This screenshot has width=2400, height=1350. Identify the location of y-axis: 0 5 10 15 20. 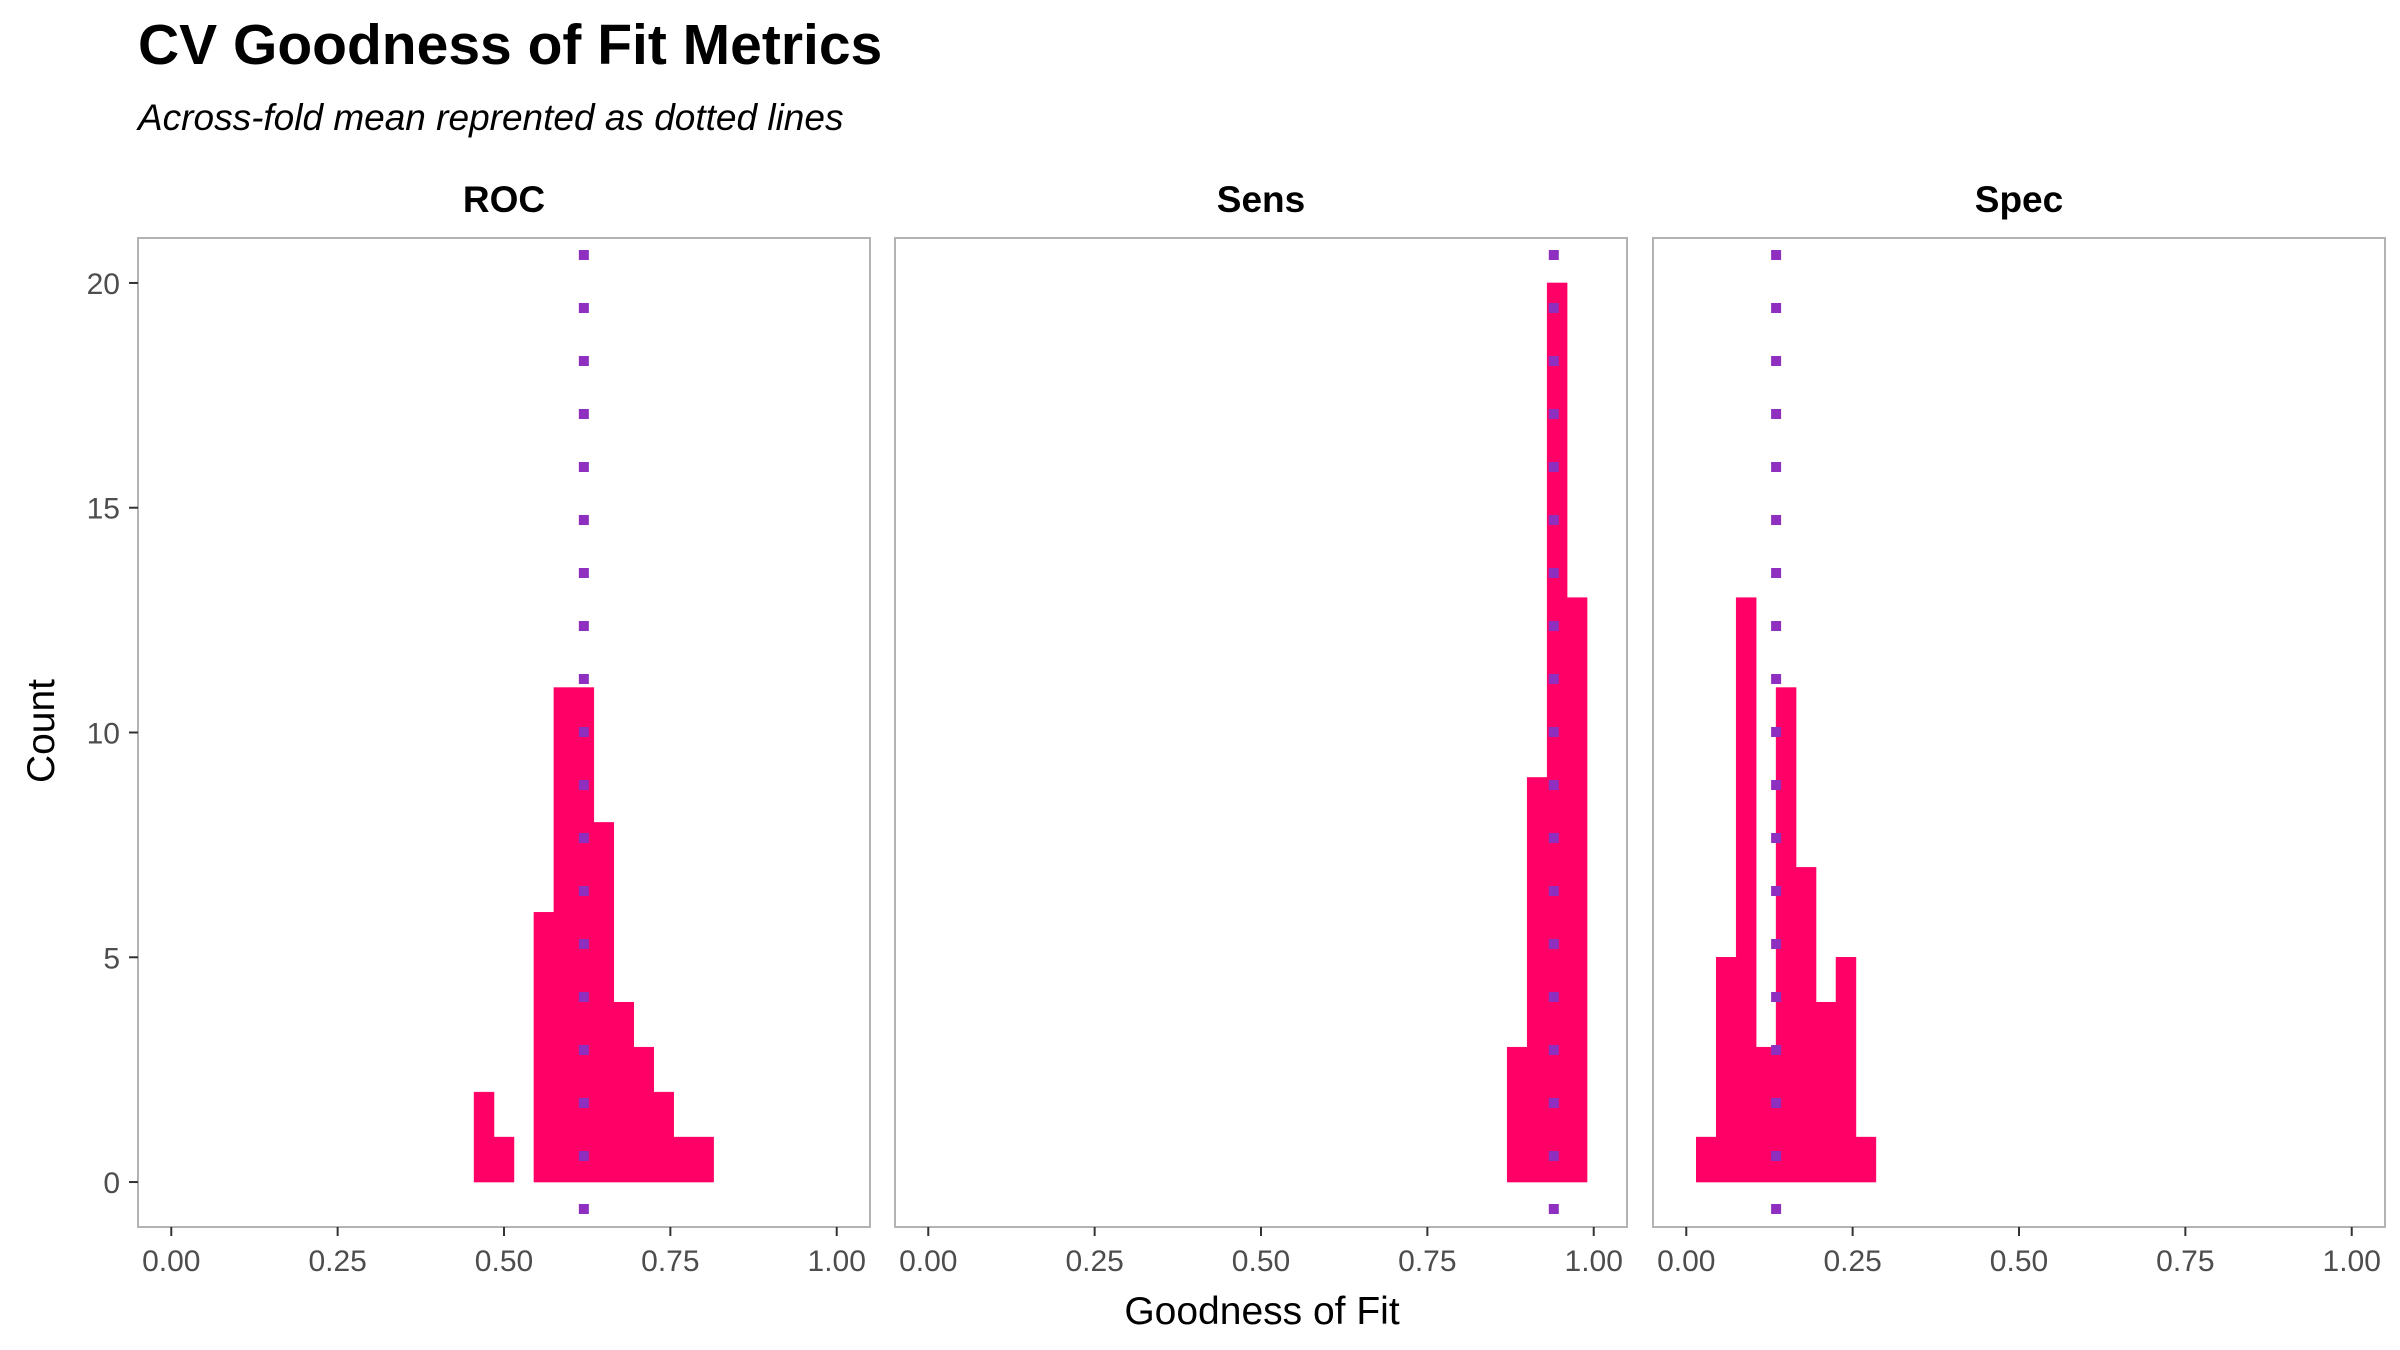
(112, 734).